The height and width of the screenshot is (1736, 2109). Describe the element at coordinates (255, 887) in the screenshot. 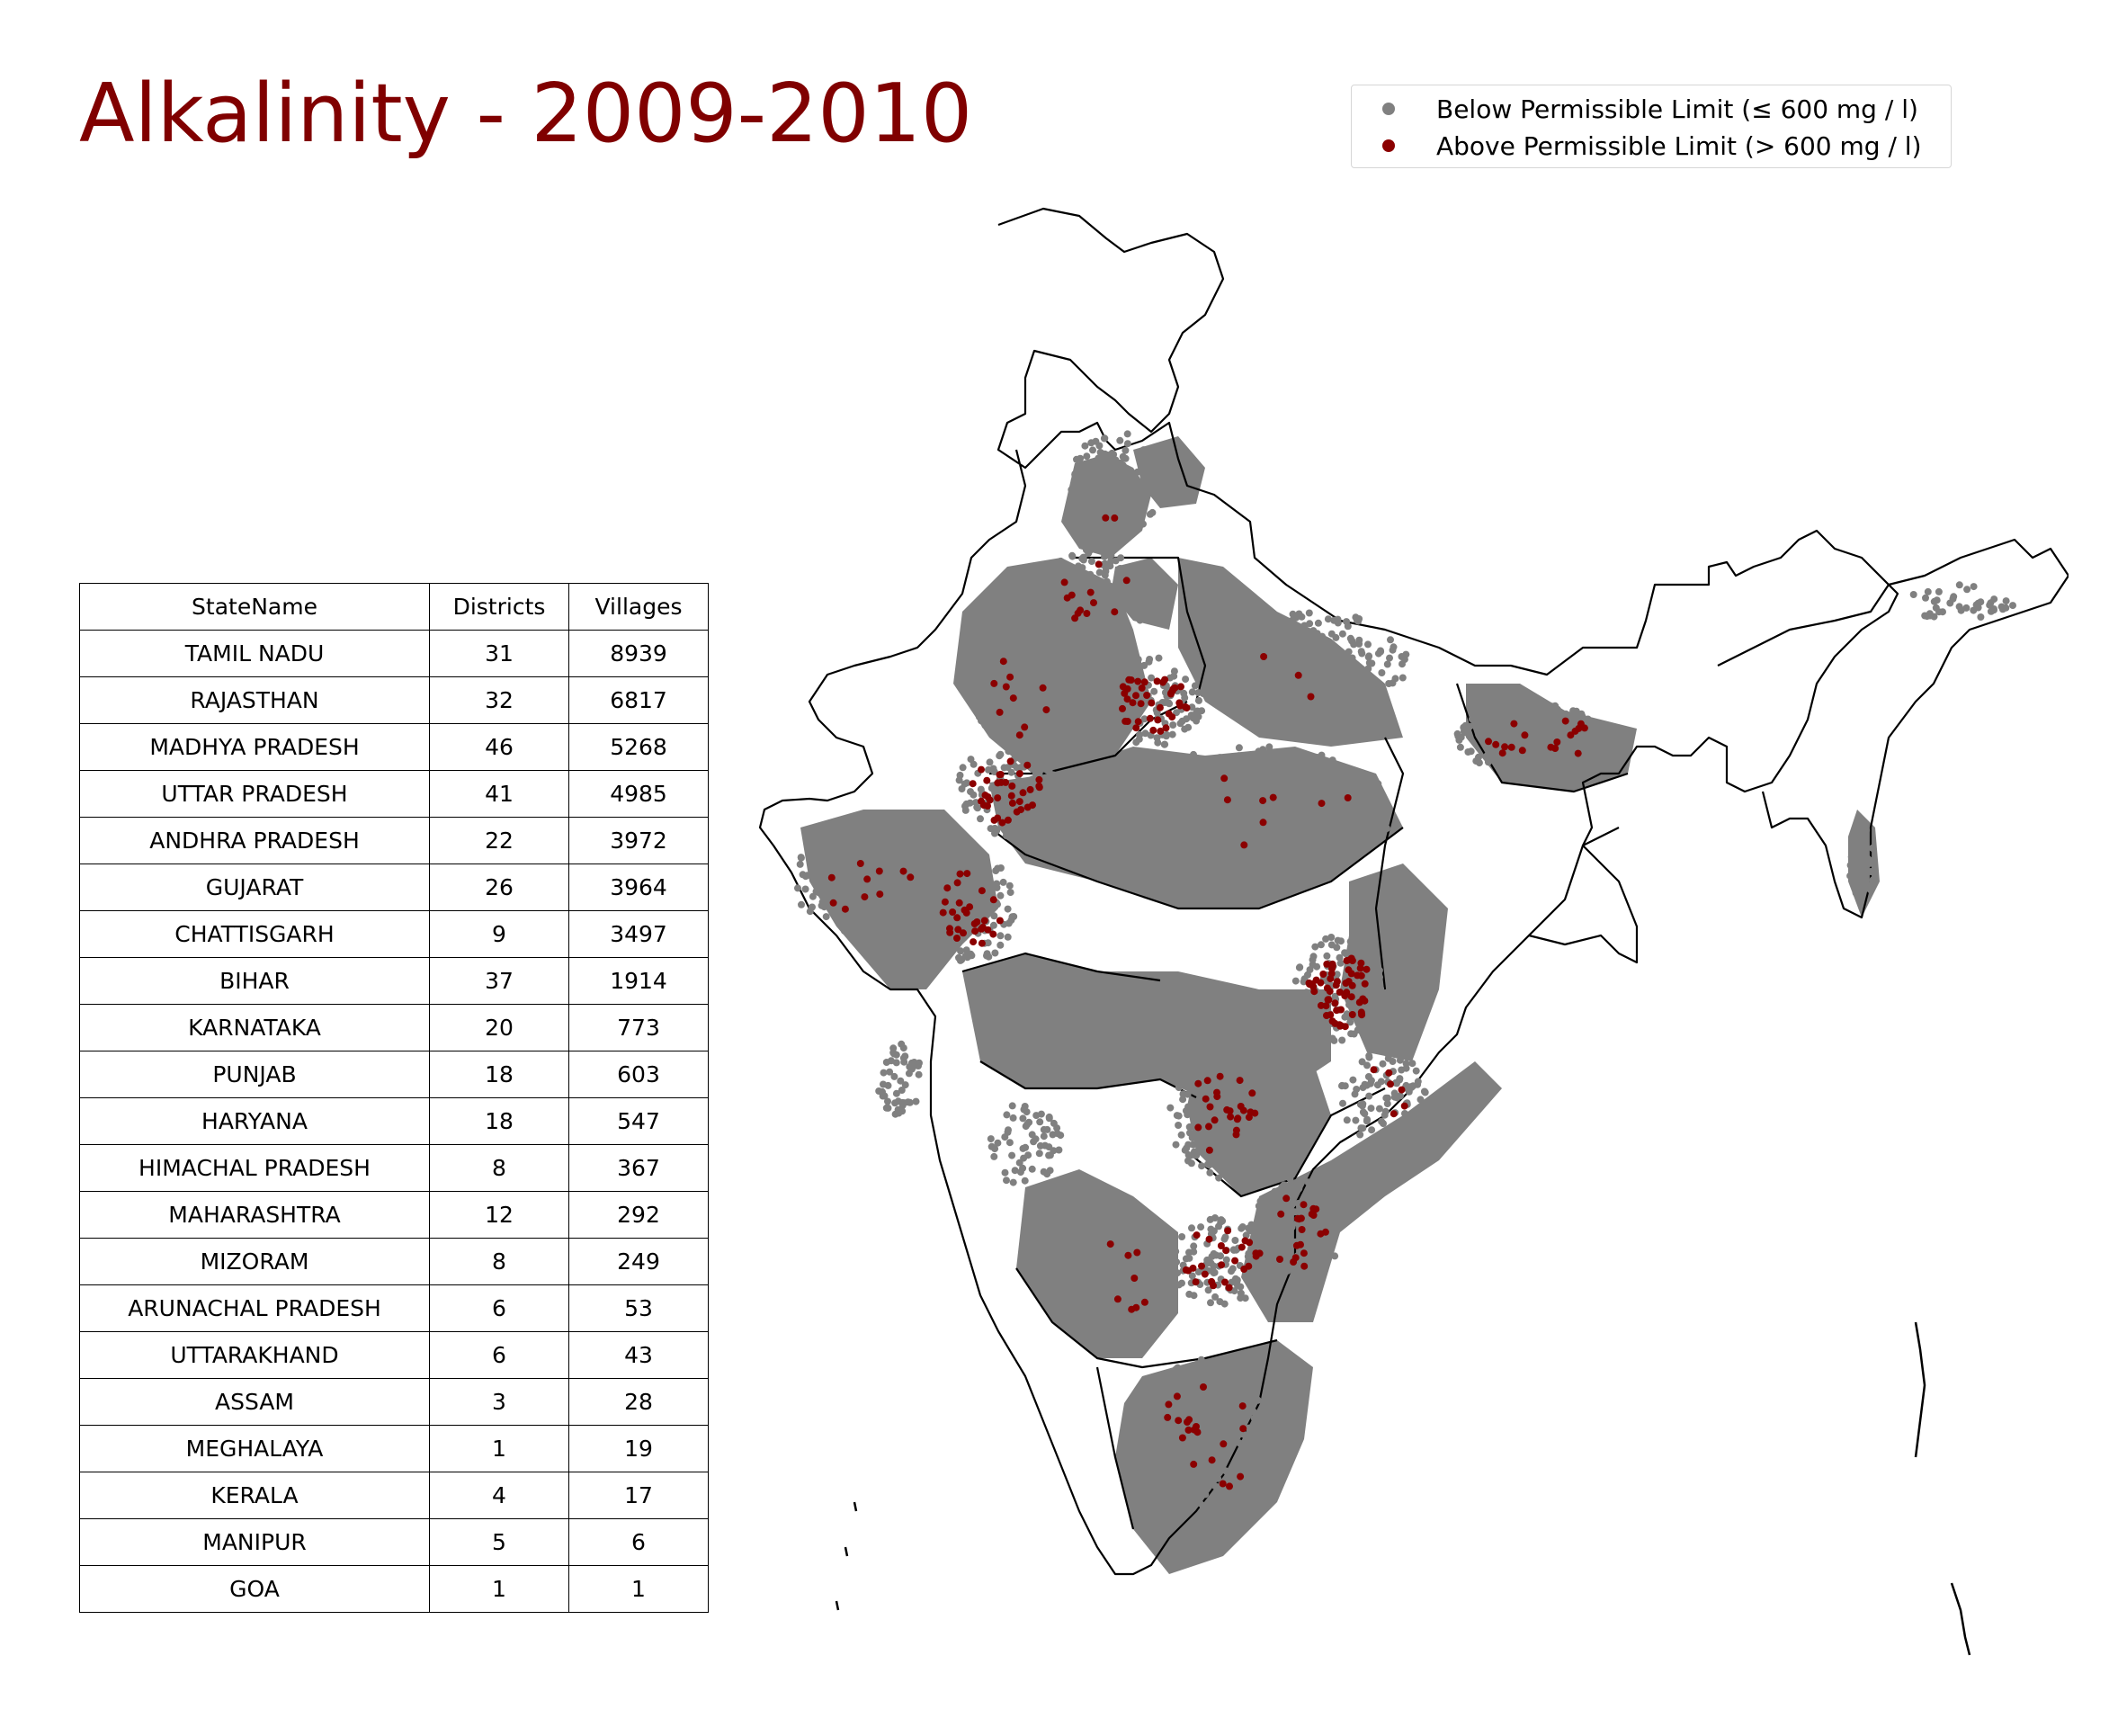

I see `cell-statename: GUJARAT` at that location.